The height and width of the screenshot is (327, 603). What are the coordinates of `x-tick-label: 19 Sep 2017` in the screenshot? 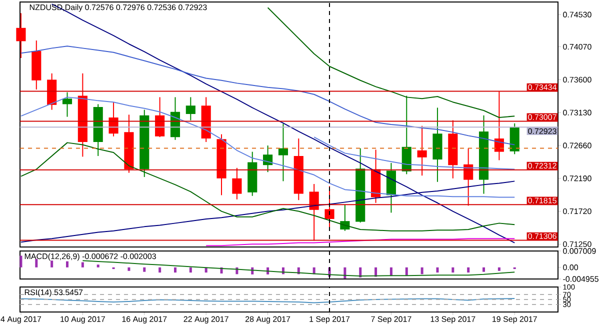 It's located at (514, 320).